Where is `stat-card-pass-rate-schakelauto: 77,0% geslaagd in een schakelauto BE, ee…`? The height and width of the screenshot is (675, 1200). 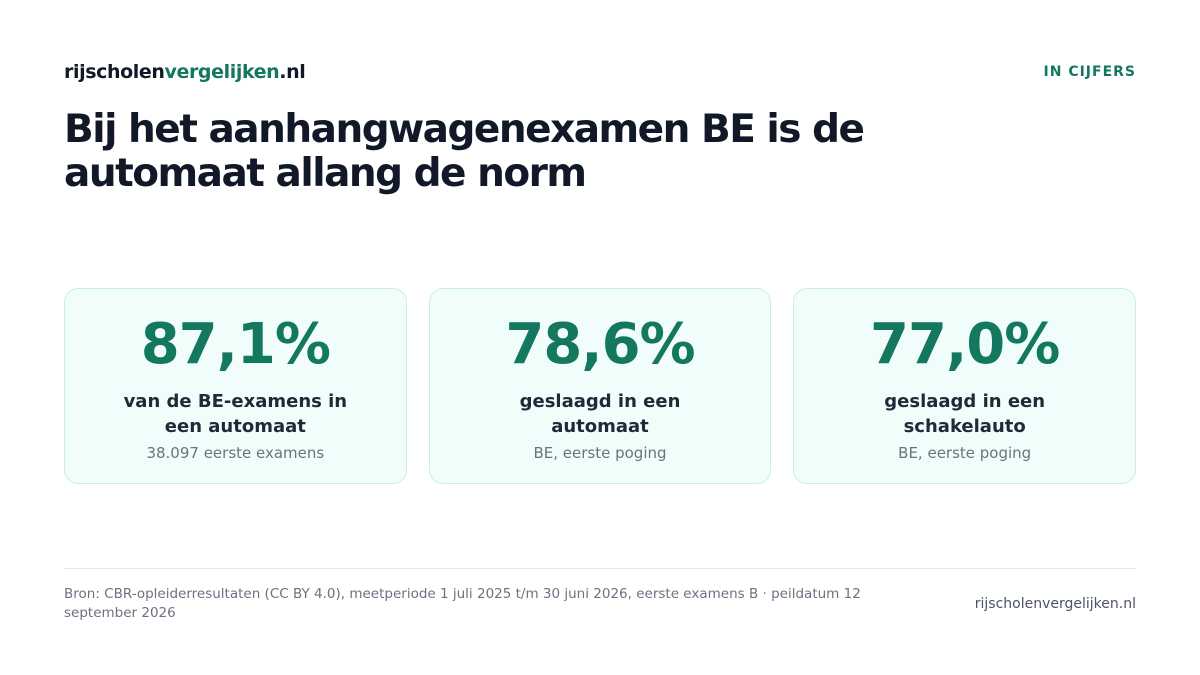 stat-card-pass-rate-schakelauto: 77,0% geslaagd in een schakelauto BE, ee… is located at coordinates (965, 386).